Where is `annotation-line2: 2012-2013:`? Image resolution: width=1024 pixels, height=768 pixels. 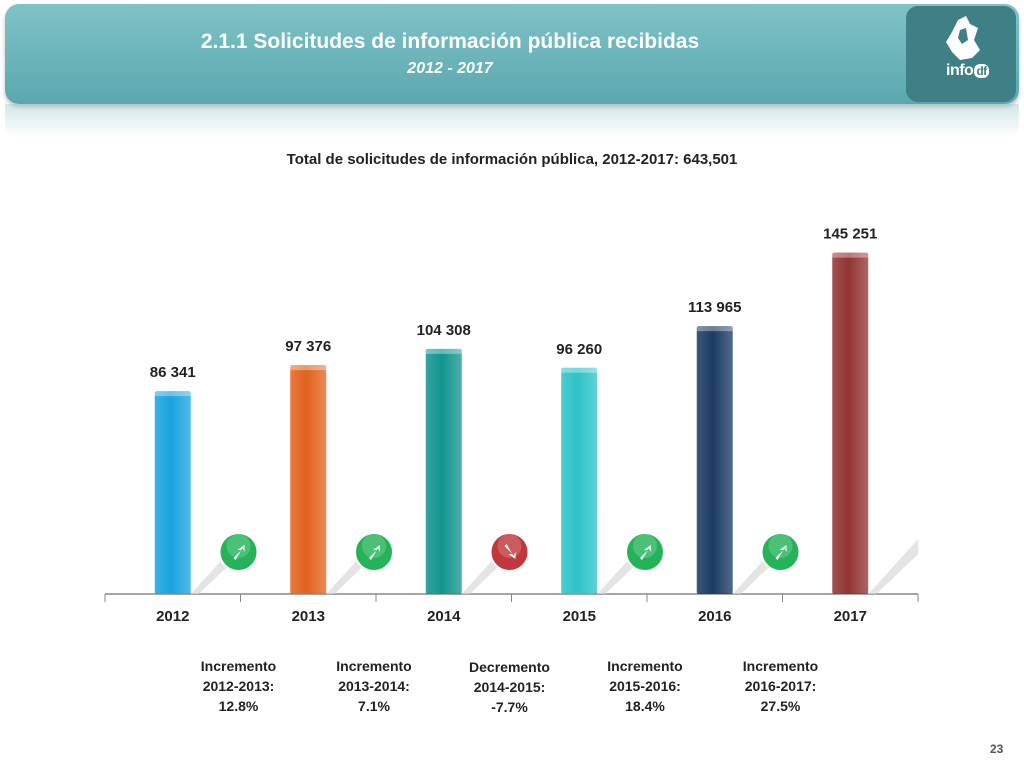
annotation-line2: 2012-2013: is located at coordinates (238, 686).